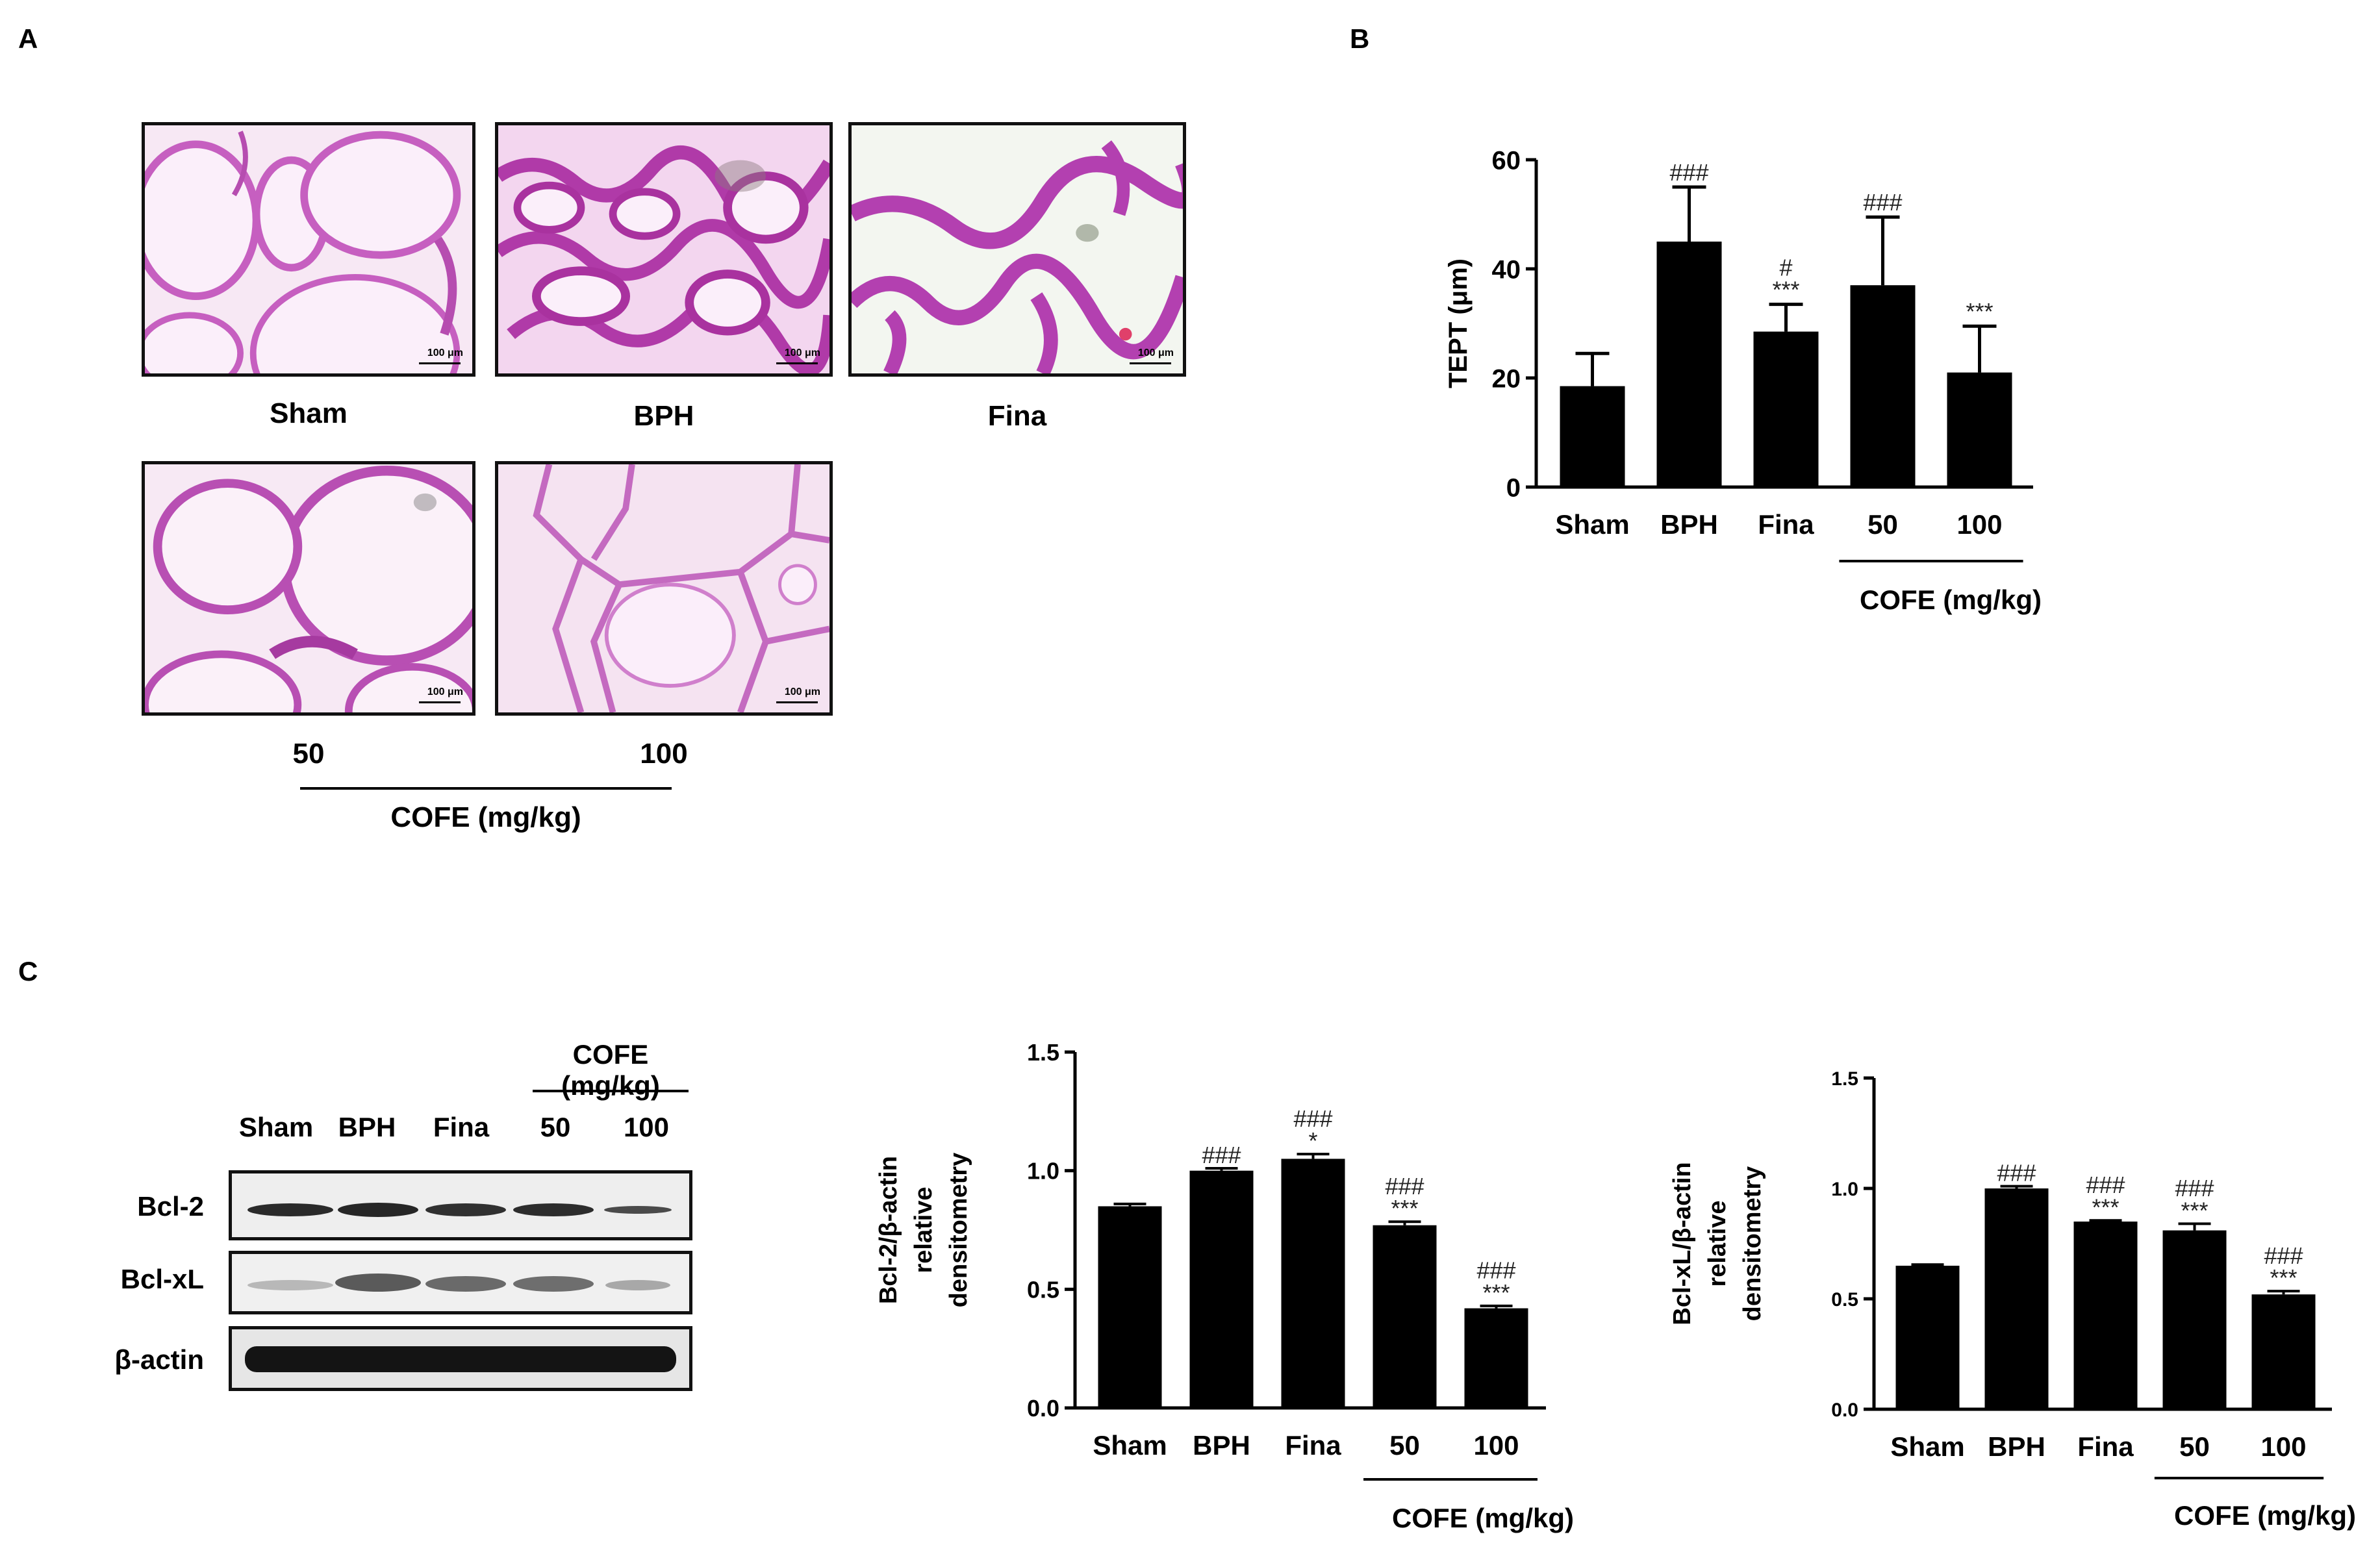 Image resolution: width=2380 pixels, height=1556 pixels. Describe the element at coordinates (1506, 378) in the screenshot. I see `y-tick-label: 20` at that location.